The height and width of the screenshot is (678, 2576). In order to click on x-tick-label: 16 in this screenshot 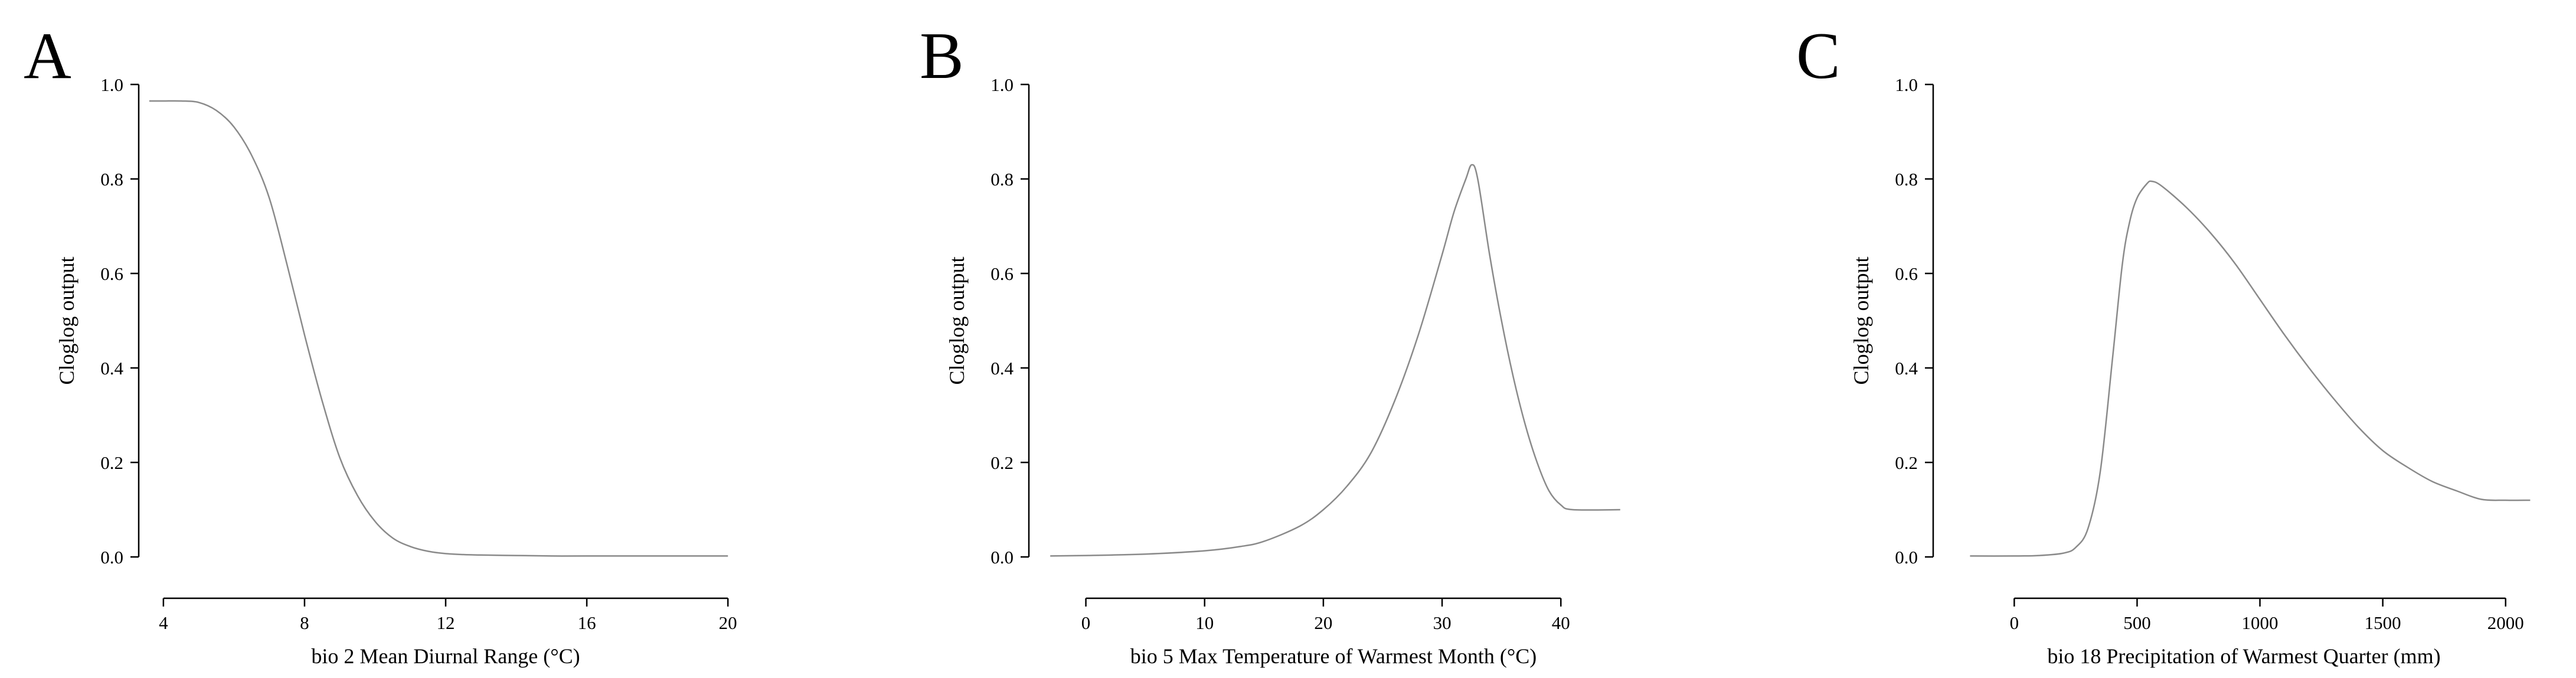, I will do `click(587, 622)`.